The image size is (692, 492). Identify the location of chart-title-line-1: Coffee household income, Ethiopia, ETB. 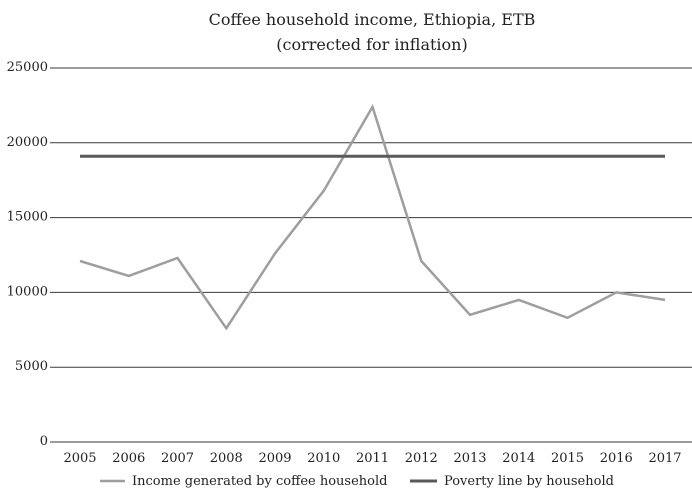
(372, 19).